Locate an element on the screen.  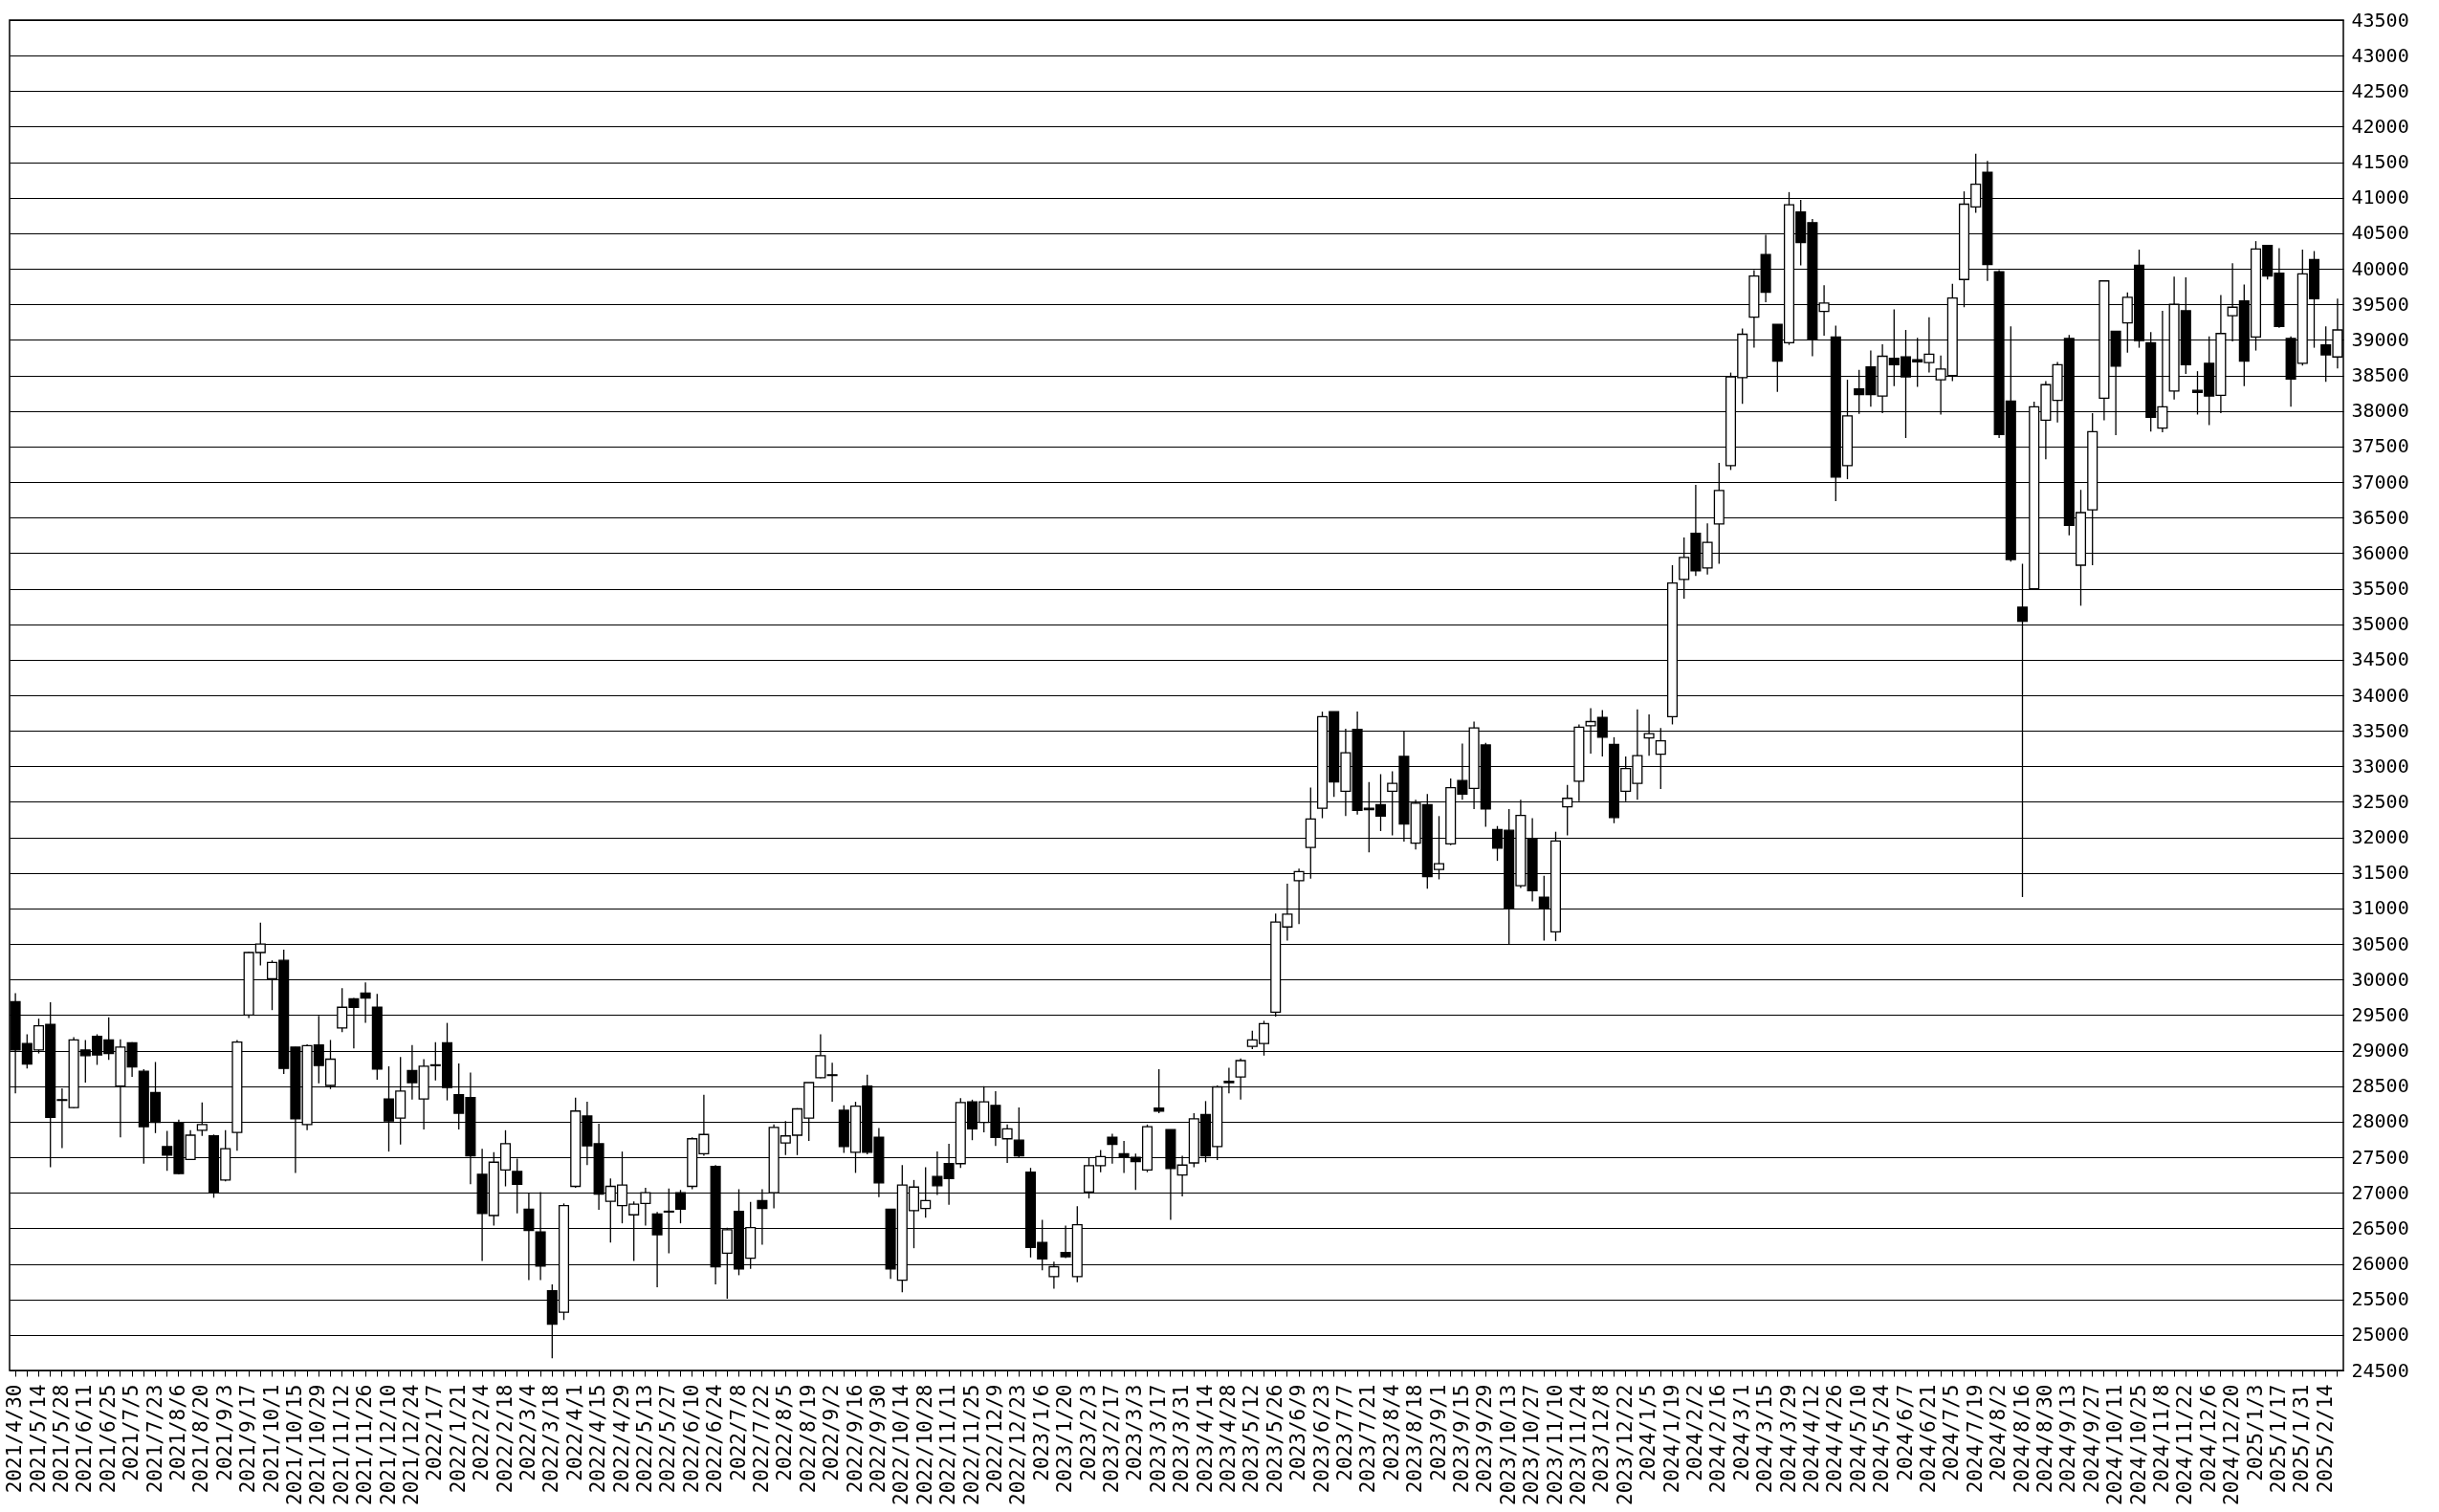
y-tick-label: 42000 is located at coordinates (2380, 126).